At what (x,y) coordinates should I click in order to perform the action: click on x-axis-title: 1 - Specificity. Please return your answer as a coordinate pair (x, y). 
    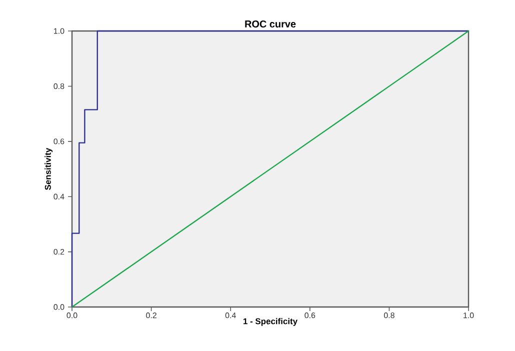
    Looking at the image, I should click on (270, 322).